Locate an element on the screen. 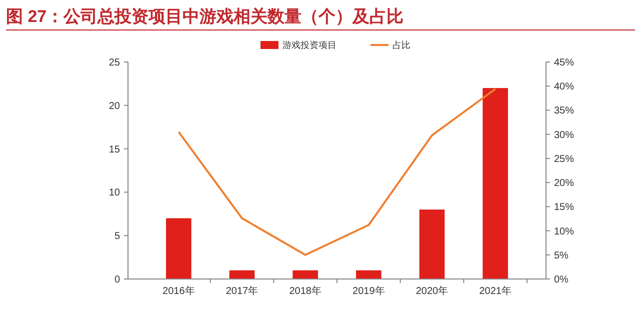 The width and height of the screenshot is (641, 326). y2-tick-label: 40% is located at coordinates (564, 87).